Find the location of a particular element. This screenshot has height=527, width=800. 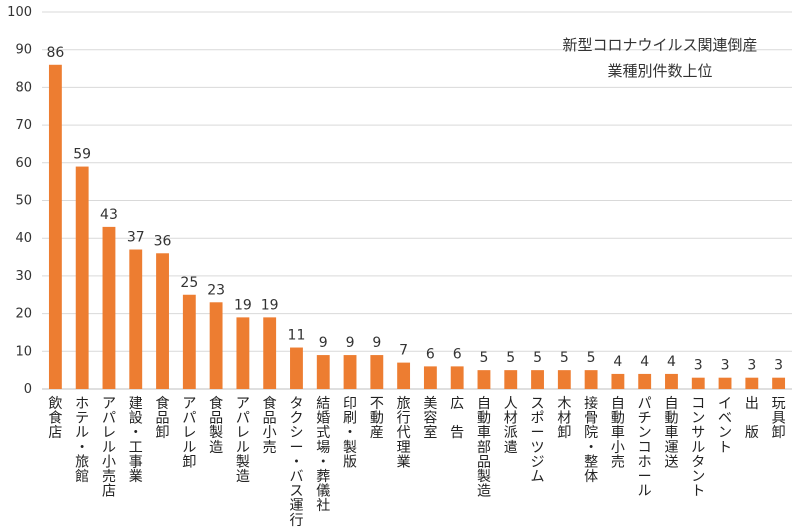

category-label-char: 場 is located at coordinates (323, 448).